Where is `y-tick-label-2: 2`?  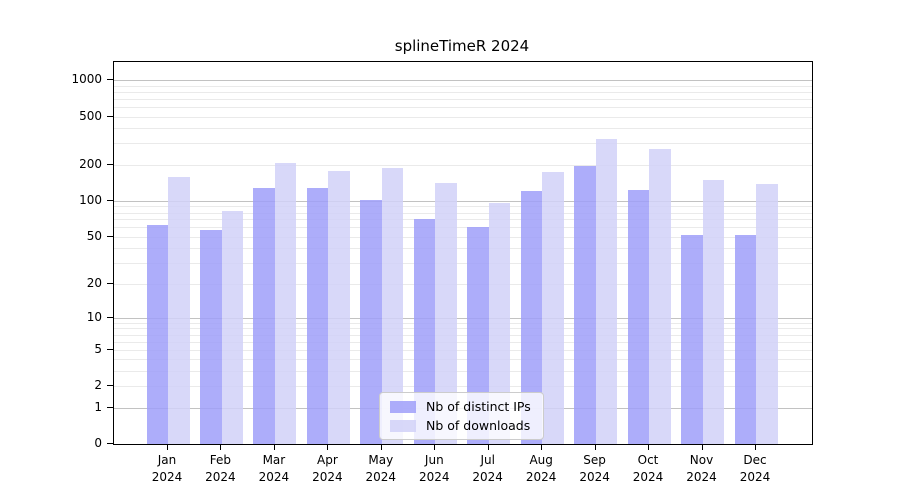
y-tick-label-2: 2 is located at coordinates (98, 385).